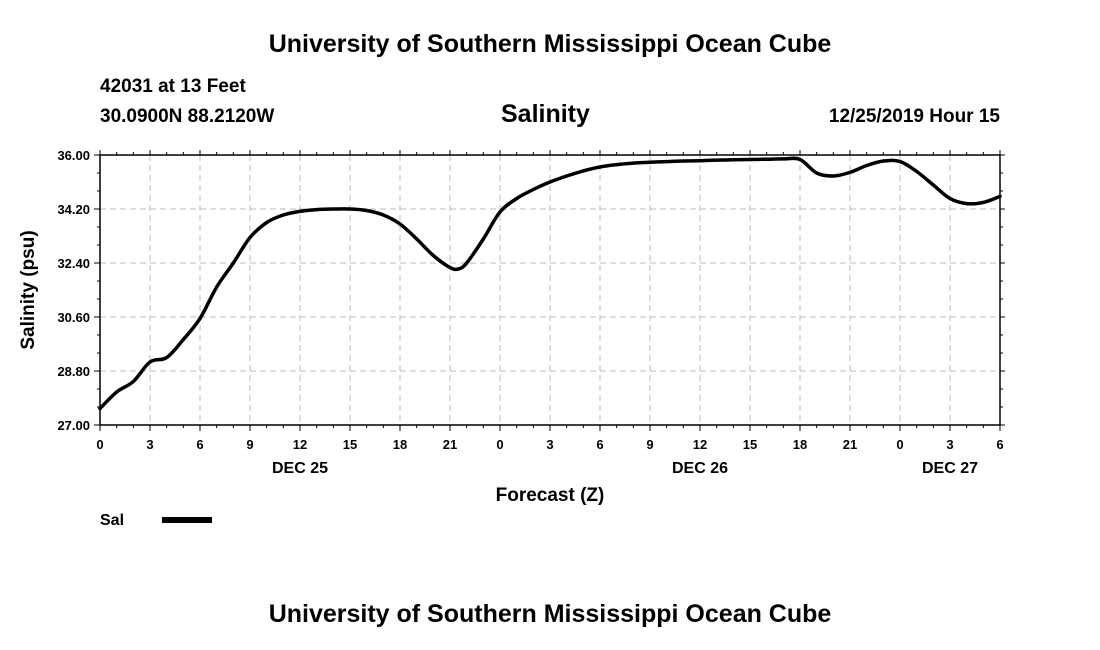 This screenshot has height=650, width=1100. Describe the element at coordinates (545, 114) in the screenshot. I see `variable-title: Salinity` at that location.